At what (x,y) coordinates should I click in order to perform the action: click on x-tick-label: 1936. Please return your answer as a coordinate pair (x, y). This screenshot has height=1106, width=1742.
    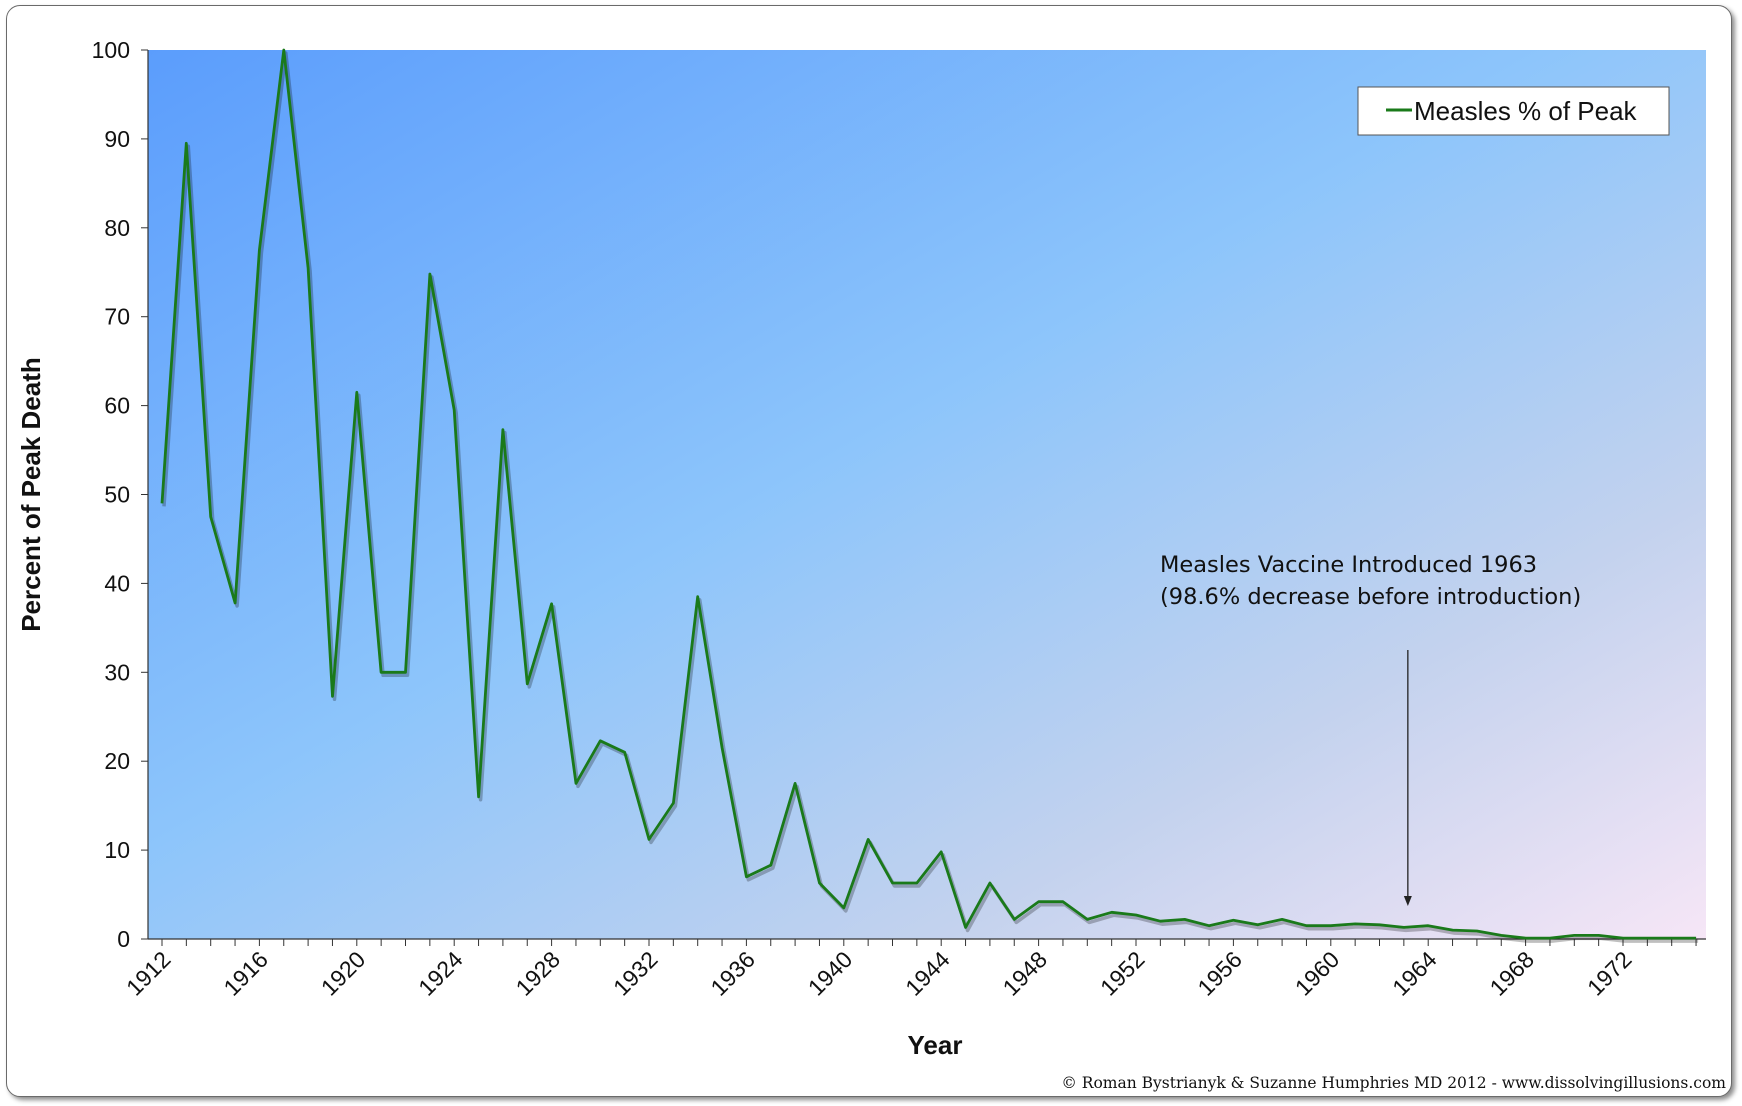
    Looking at the image, I should click on (732, 973).